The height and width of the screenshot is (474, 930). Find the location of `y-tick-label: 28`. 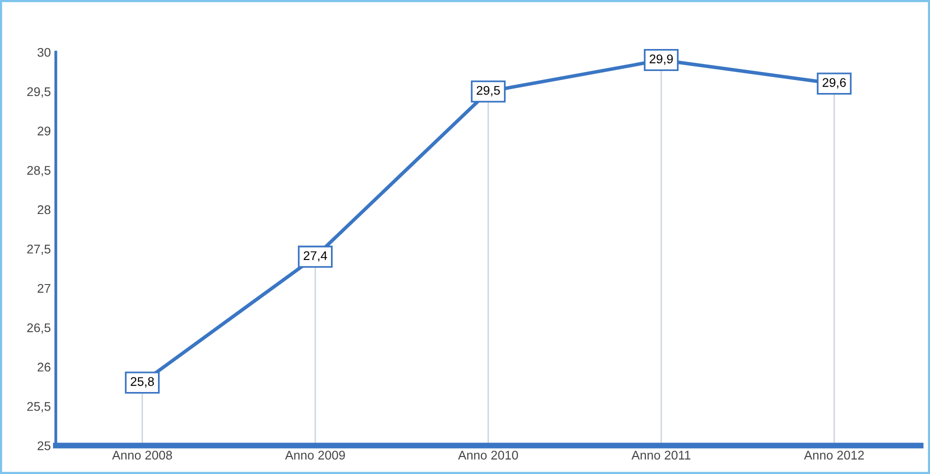

y-tick-label: 28 is located at coordinates (44, 209).